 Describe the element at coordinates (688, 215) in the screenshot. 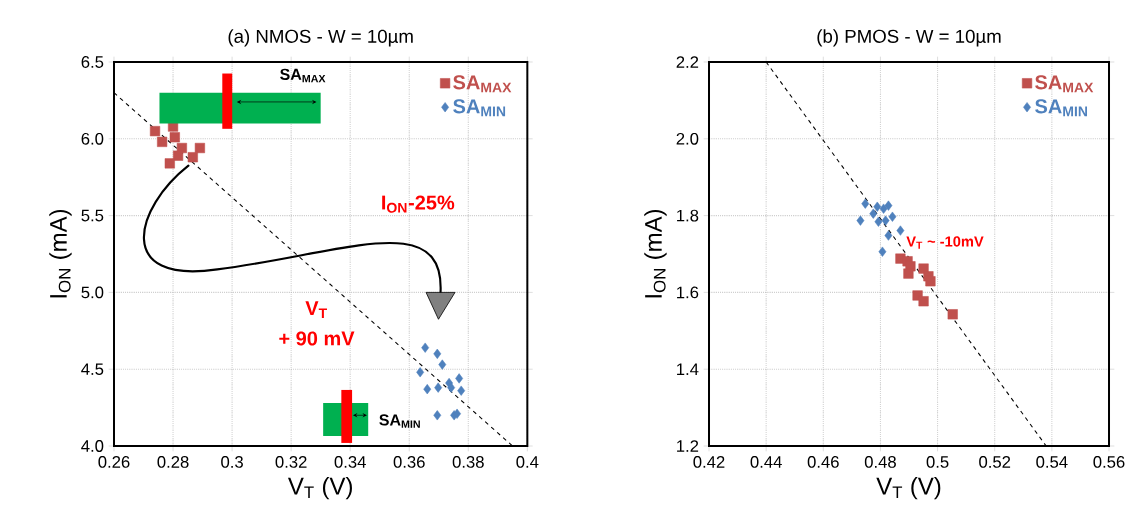

I see `y-tick-label: 1.8` at that location.